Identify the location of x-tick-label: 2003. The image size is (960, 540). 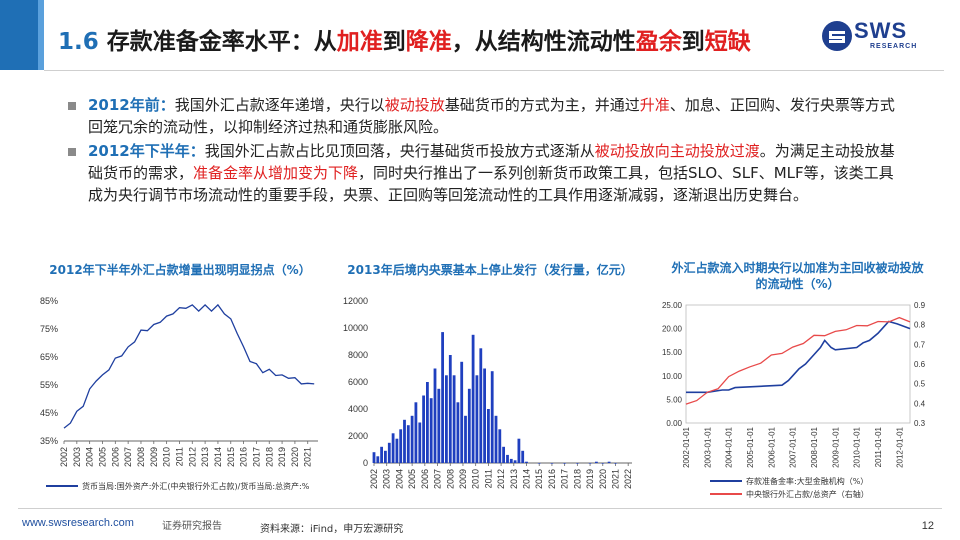
(77, 457).